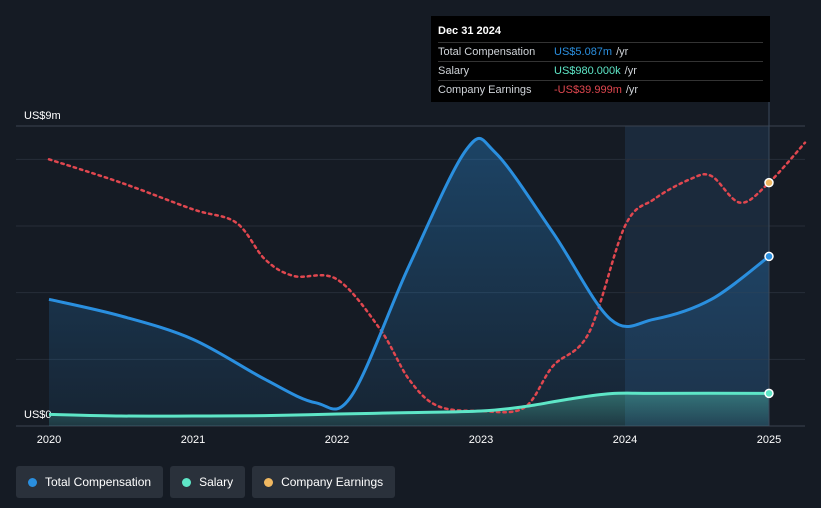 The height and width of the screenshot is (508, 821). Describe the element at coordinates (769, 440) in the screenshot. I see `x-tick-label: 2025` at that location.